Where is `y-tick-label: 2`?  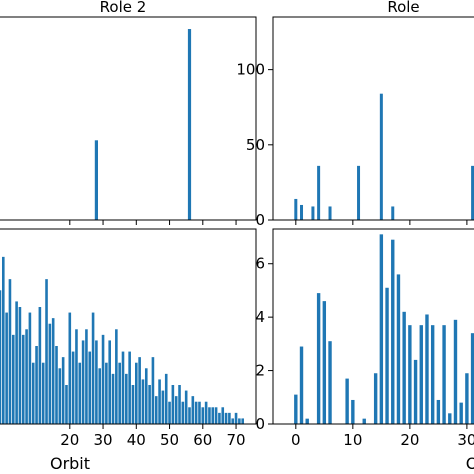 y-tick-label: 2 is located at coordinates (260, 371).